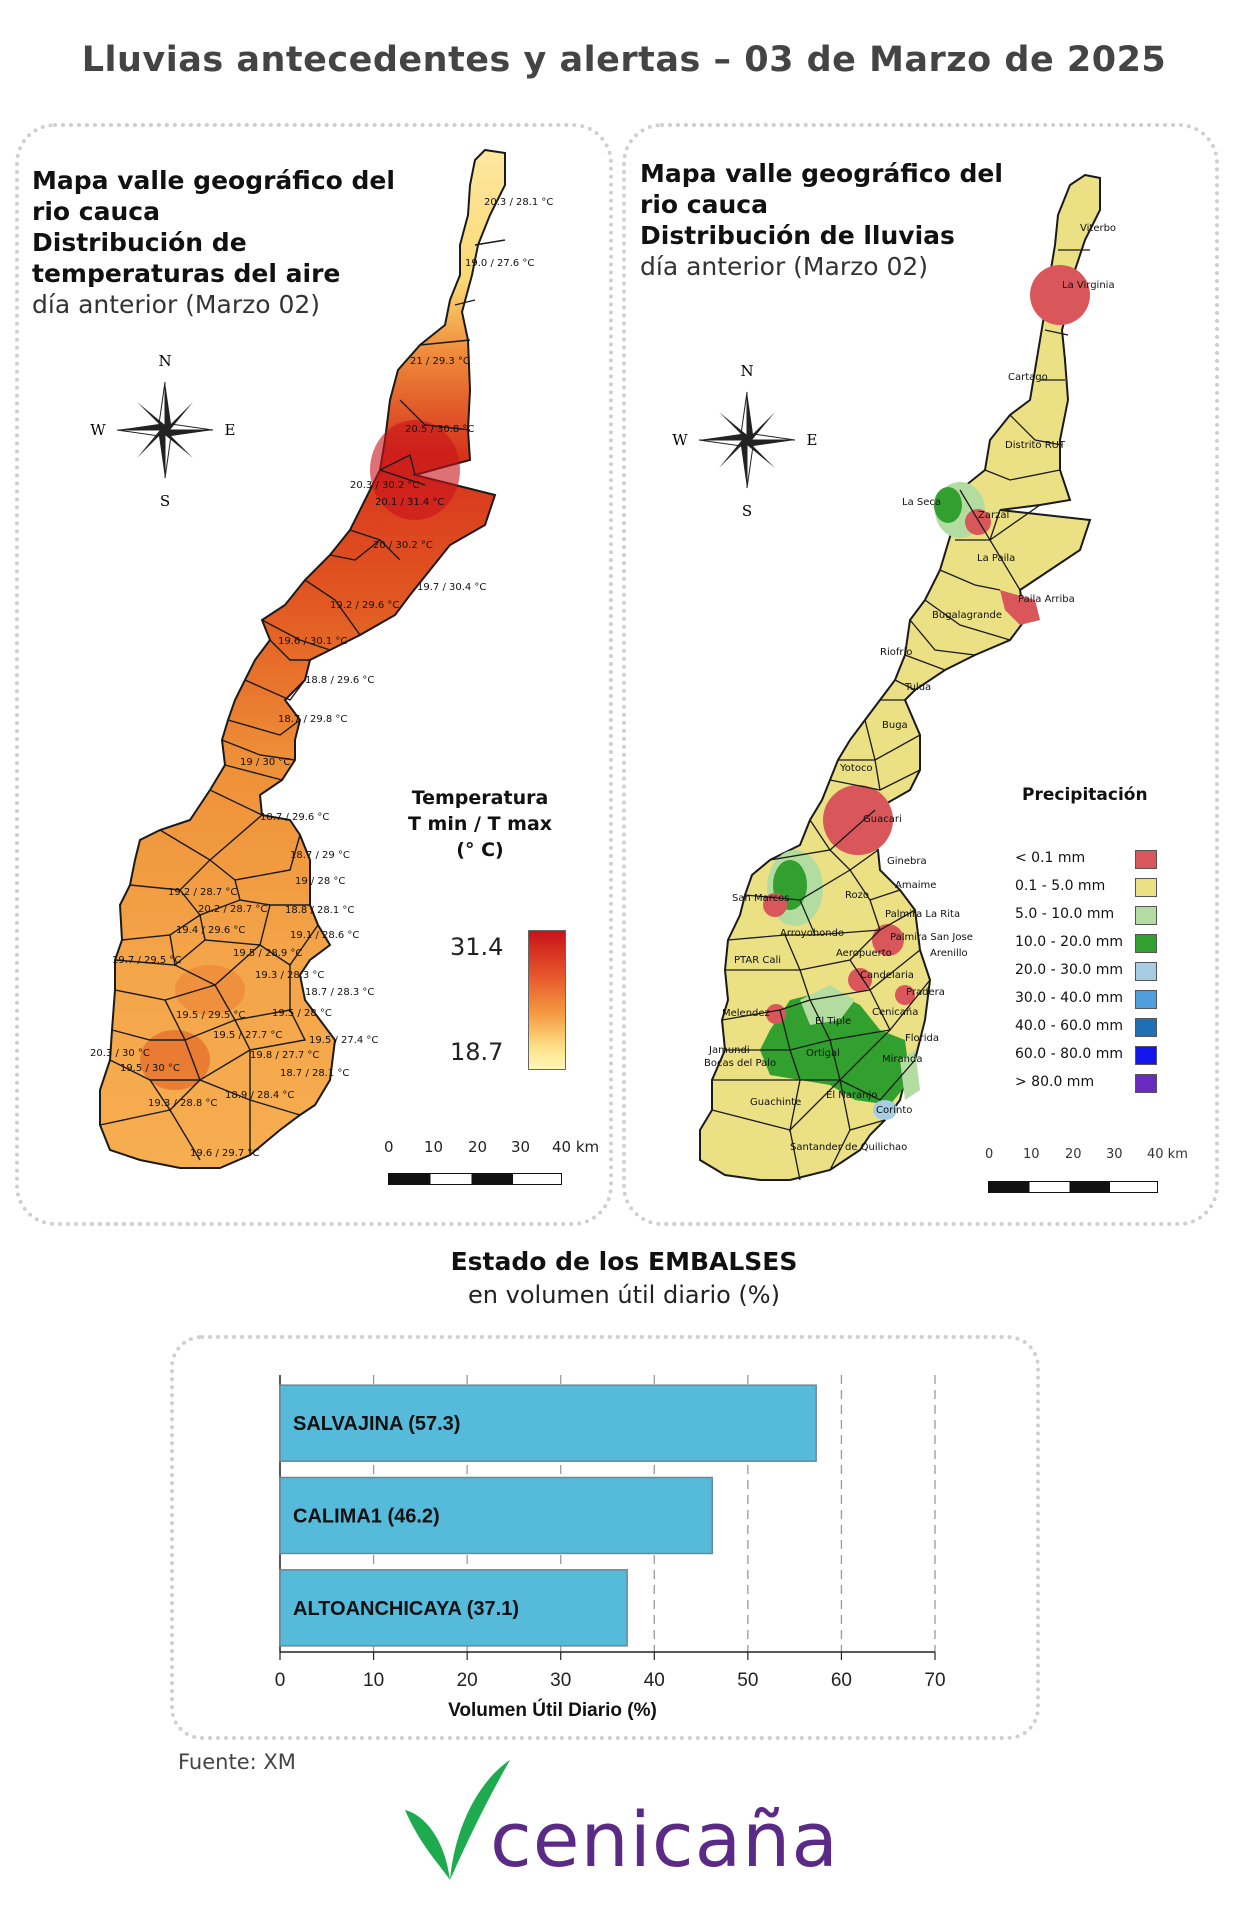  Describe the element at coordinates (320, 881) in the screenshot. I see `temp-station-label: 19 / 28 °C` at that location.